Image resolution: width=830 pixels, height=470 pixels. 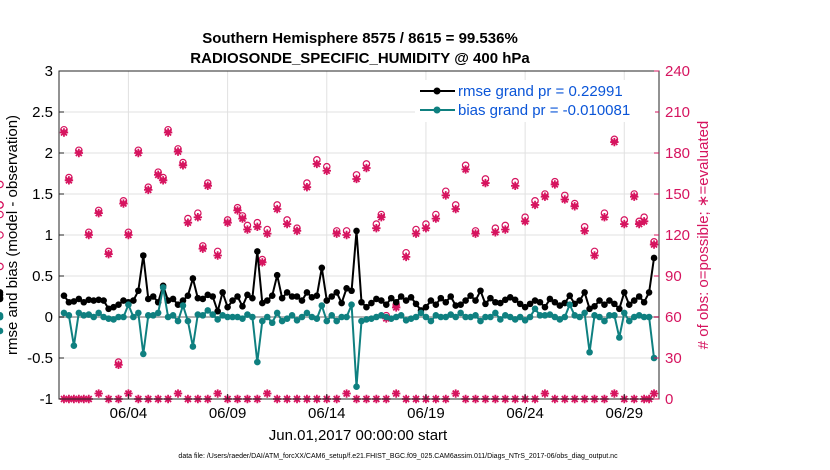 What do you see at coordinates (376, 408) in the screenshot?
I see `x-axis-ticks: 06/04 06/09 06/14 06/19 06/24 06/29` at bounding box center [376, 408].